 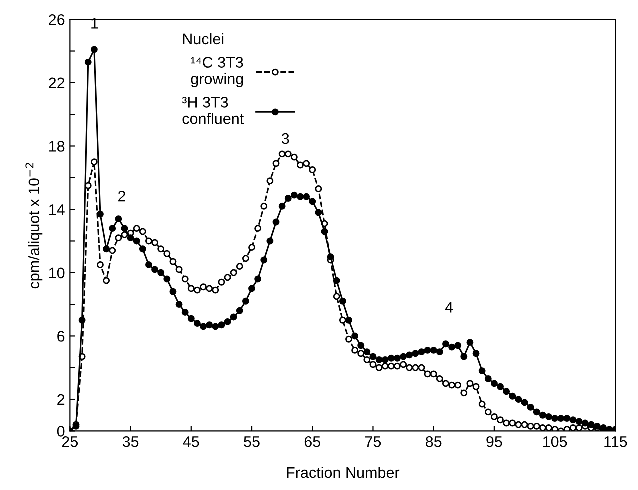 I want to click on x-tick-label: 55, so click(x=252, y=442).